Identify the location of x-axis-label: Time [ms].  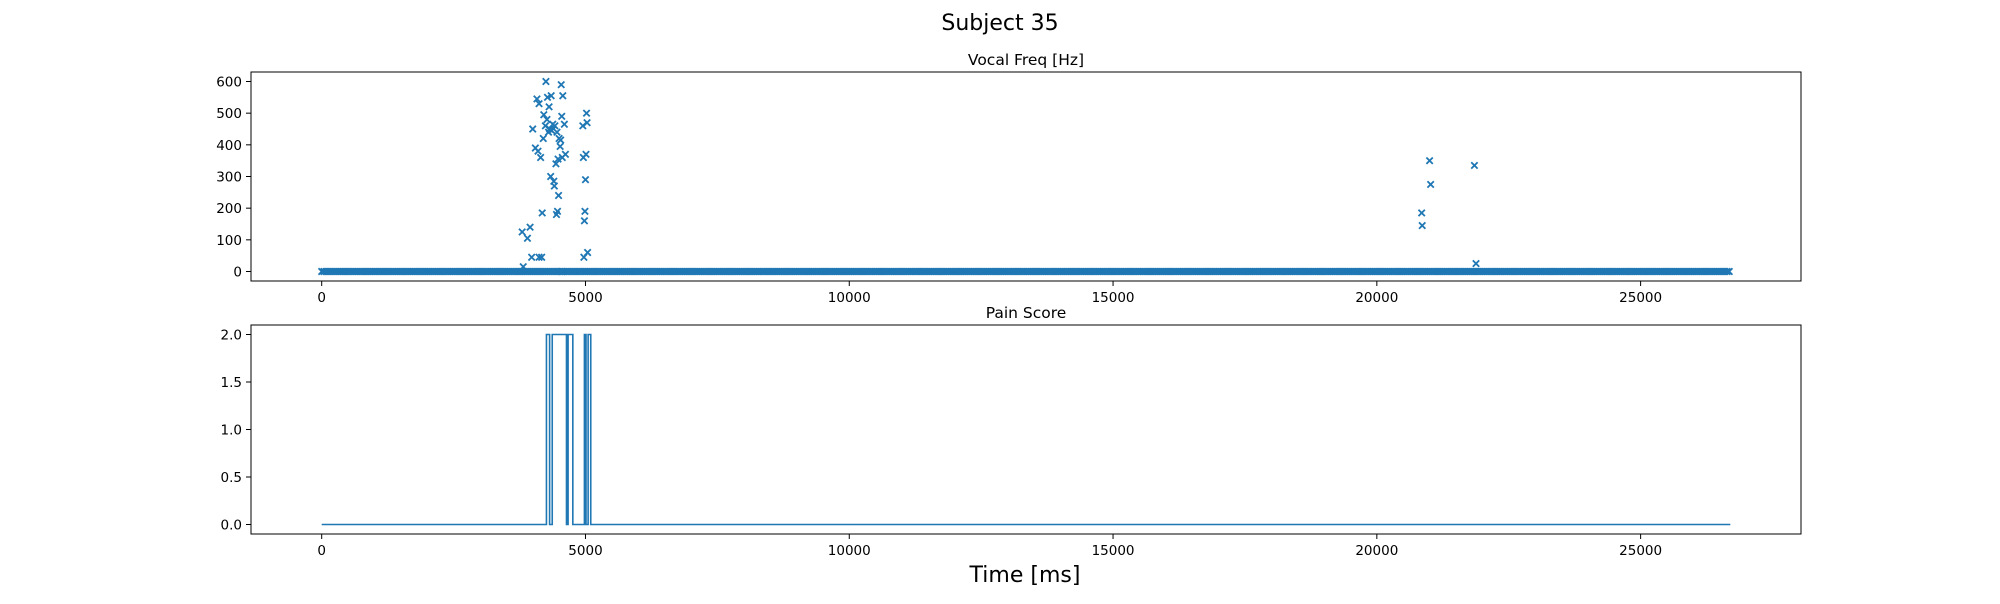
(1025, 575).